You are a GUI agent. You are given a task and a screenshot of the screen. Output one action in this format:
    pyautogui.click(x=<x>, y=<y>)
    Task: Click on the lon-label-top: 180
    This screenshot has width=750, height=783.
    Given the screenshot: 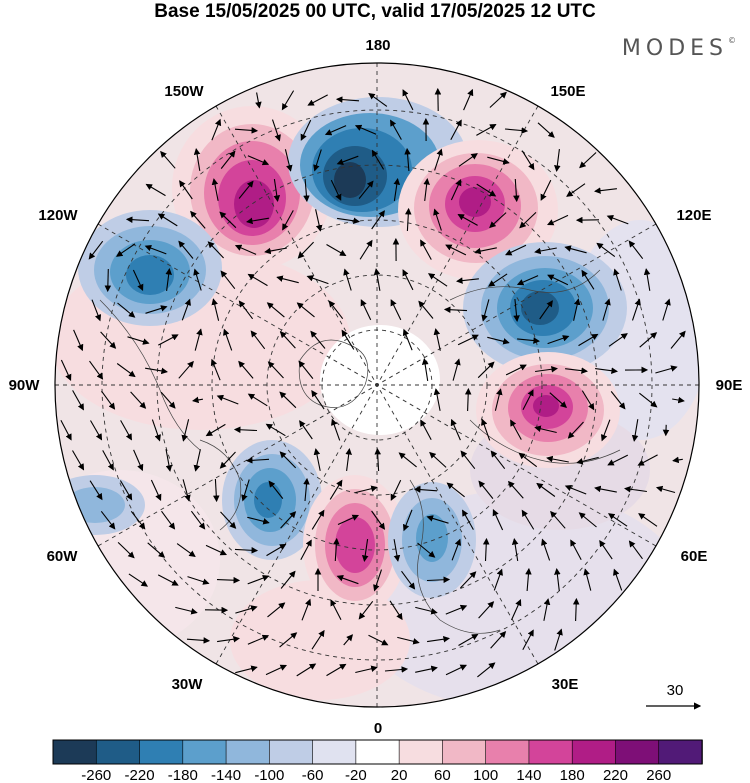 What is the action you would take?
    pyautogui.click(x=377, y=45)
    